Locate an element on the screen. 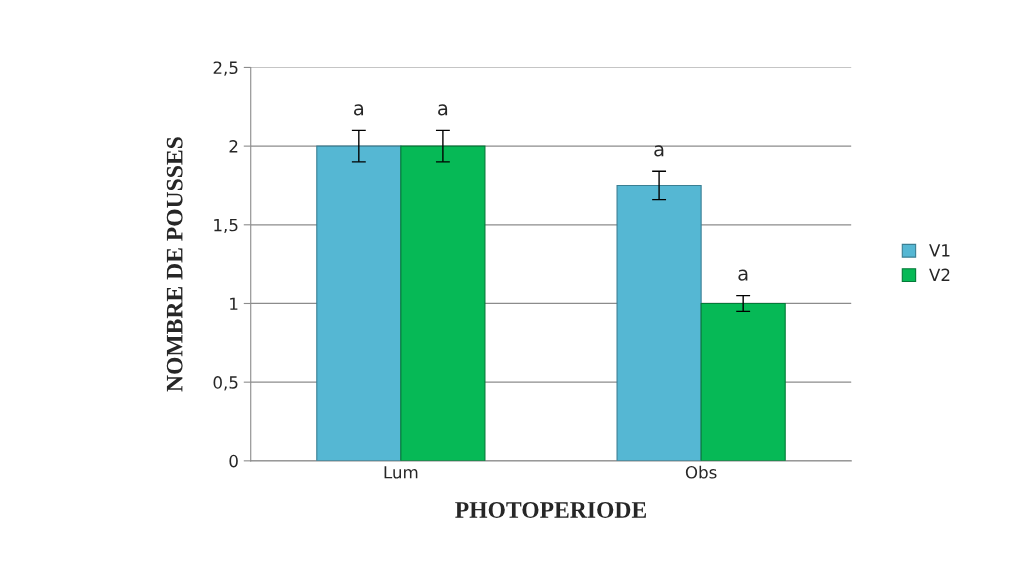 The height and width of the screenshot is (562, 1011). x-axis-title: PHOTOPERIODE is located at coordinates (550, 510).